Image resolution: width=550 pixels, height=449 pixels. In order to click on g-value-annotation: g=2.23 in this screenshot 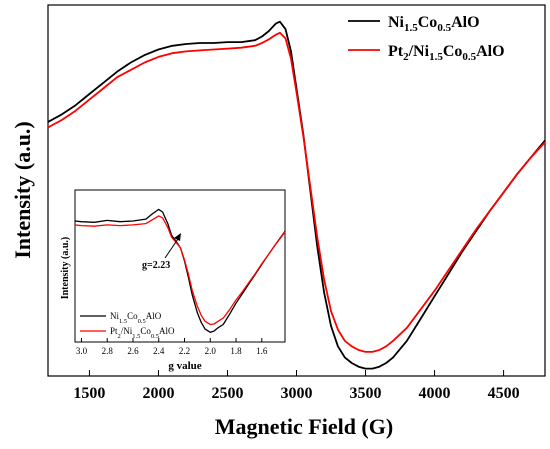, I will do `click(156, 265)`.